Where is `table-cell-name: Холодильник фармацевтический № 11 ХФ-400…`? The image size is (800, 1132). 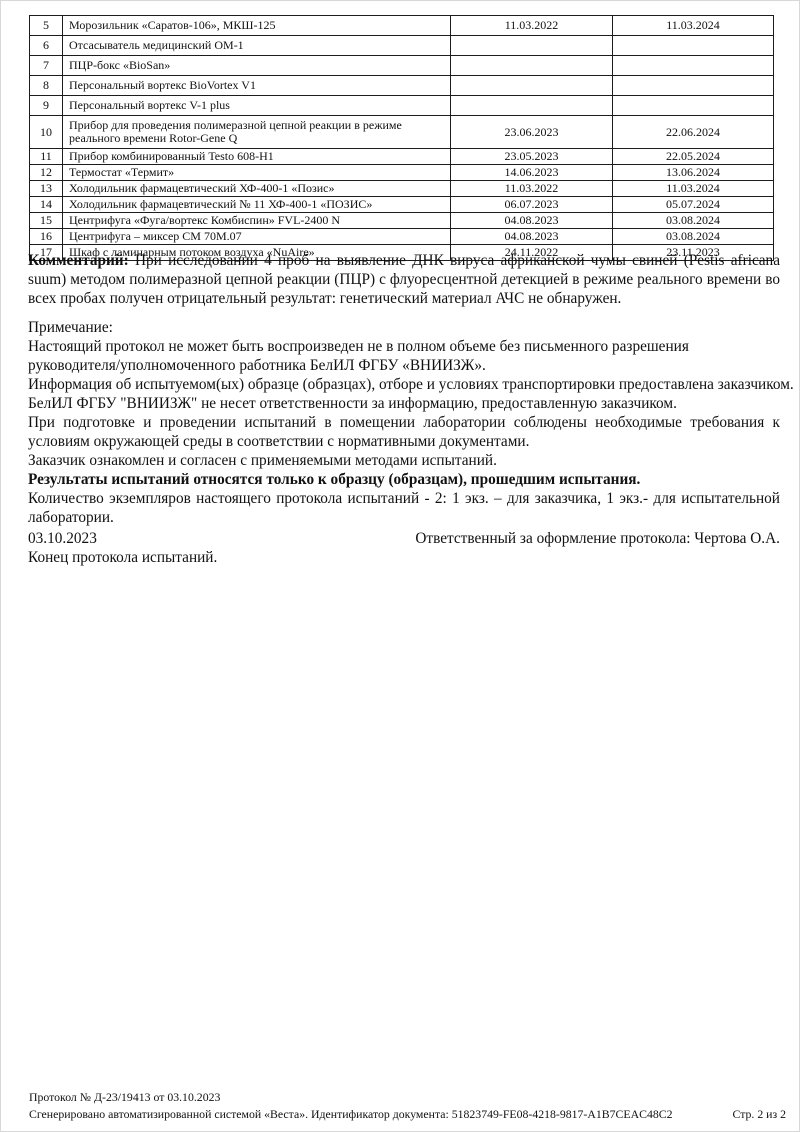 table-cell-name: Холодильник фармацевтический № 11 ХФ-400… is located at coordinates (256, 204).